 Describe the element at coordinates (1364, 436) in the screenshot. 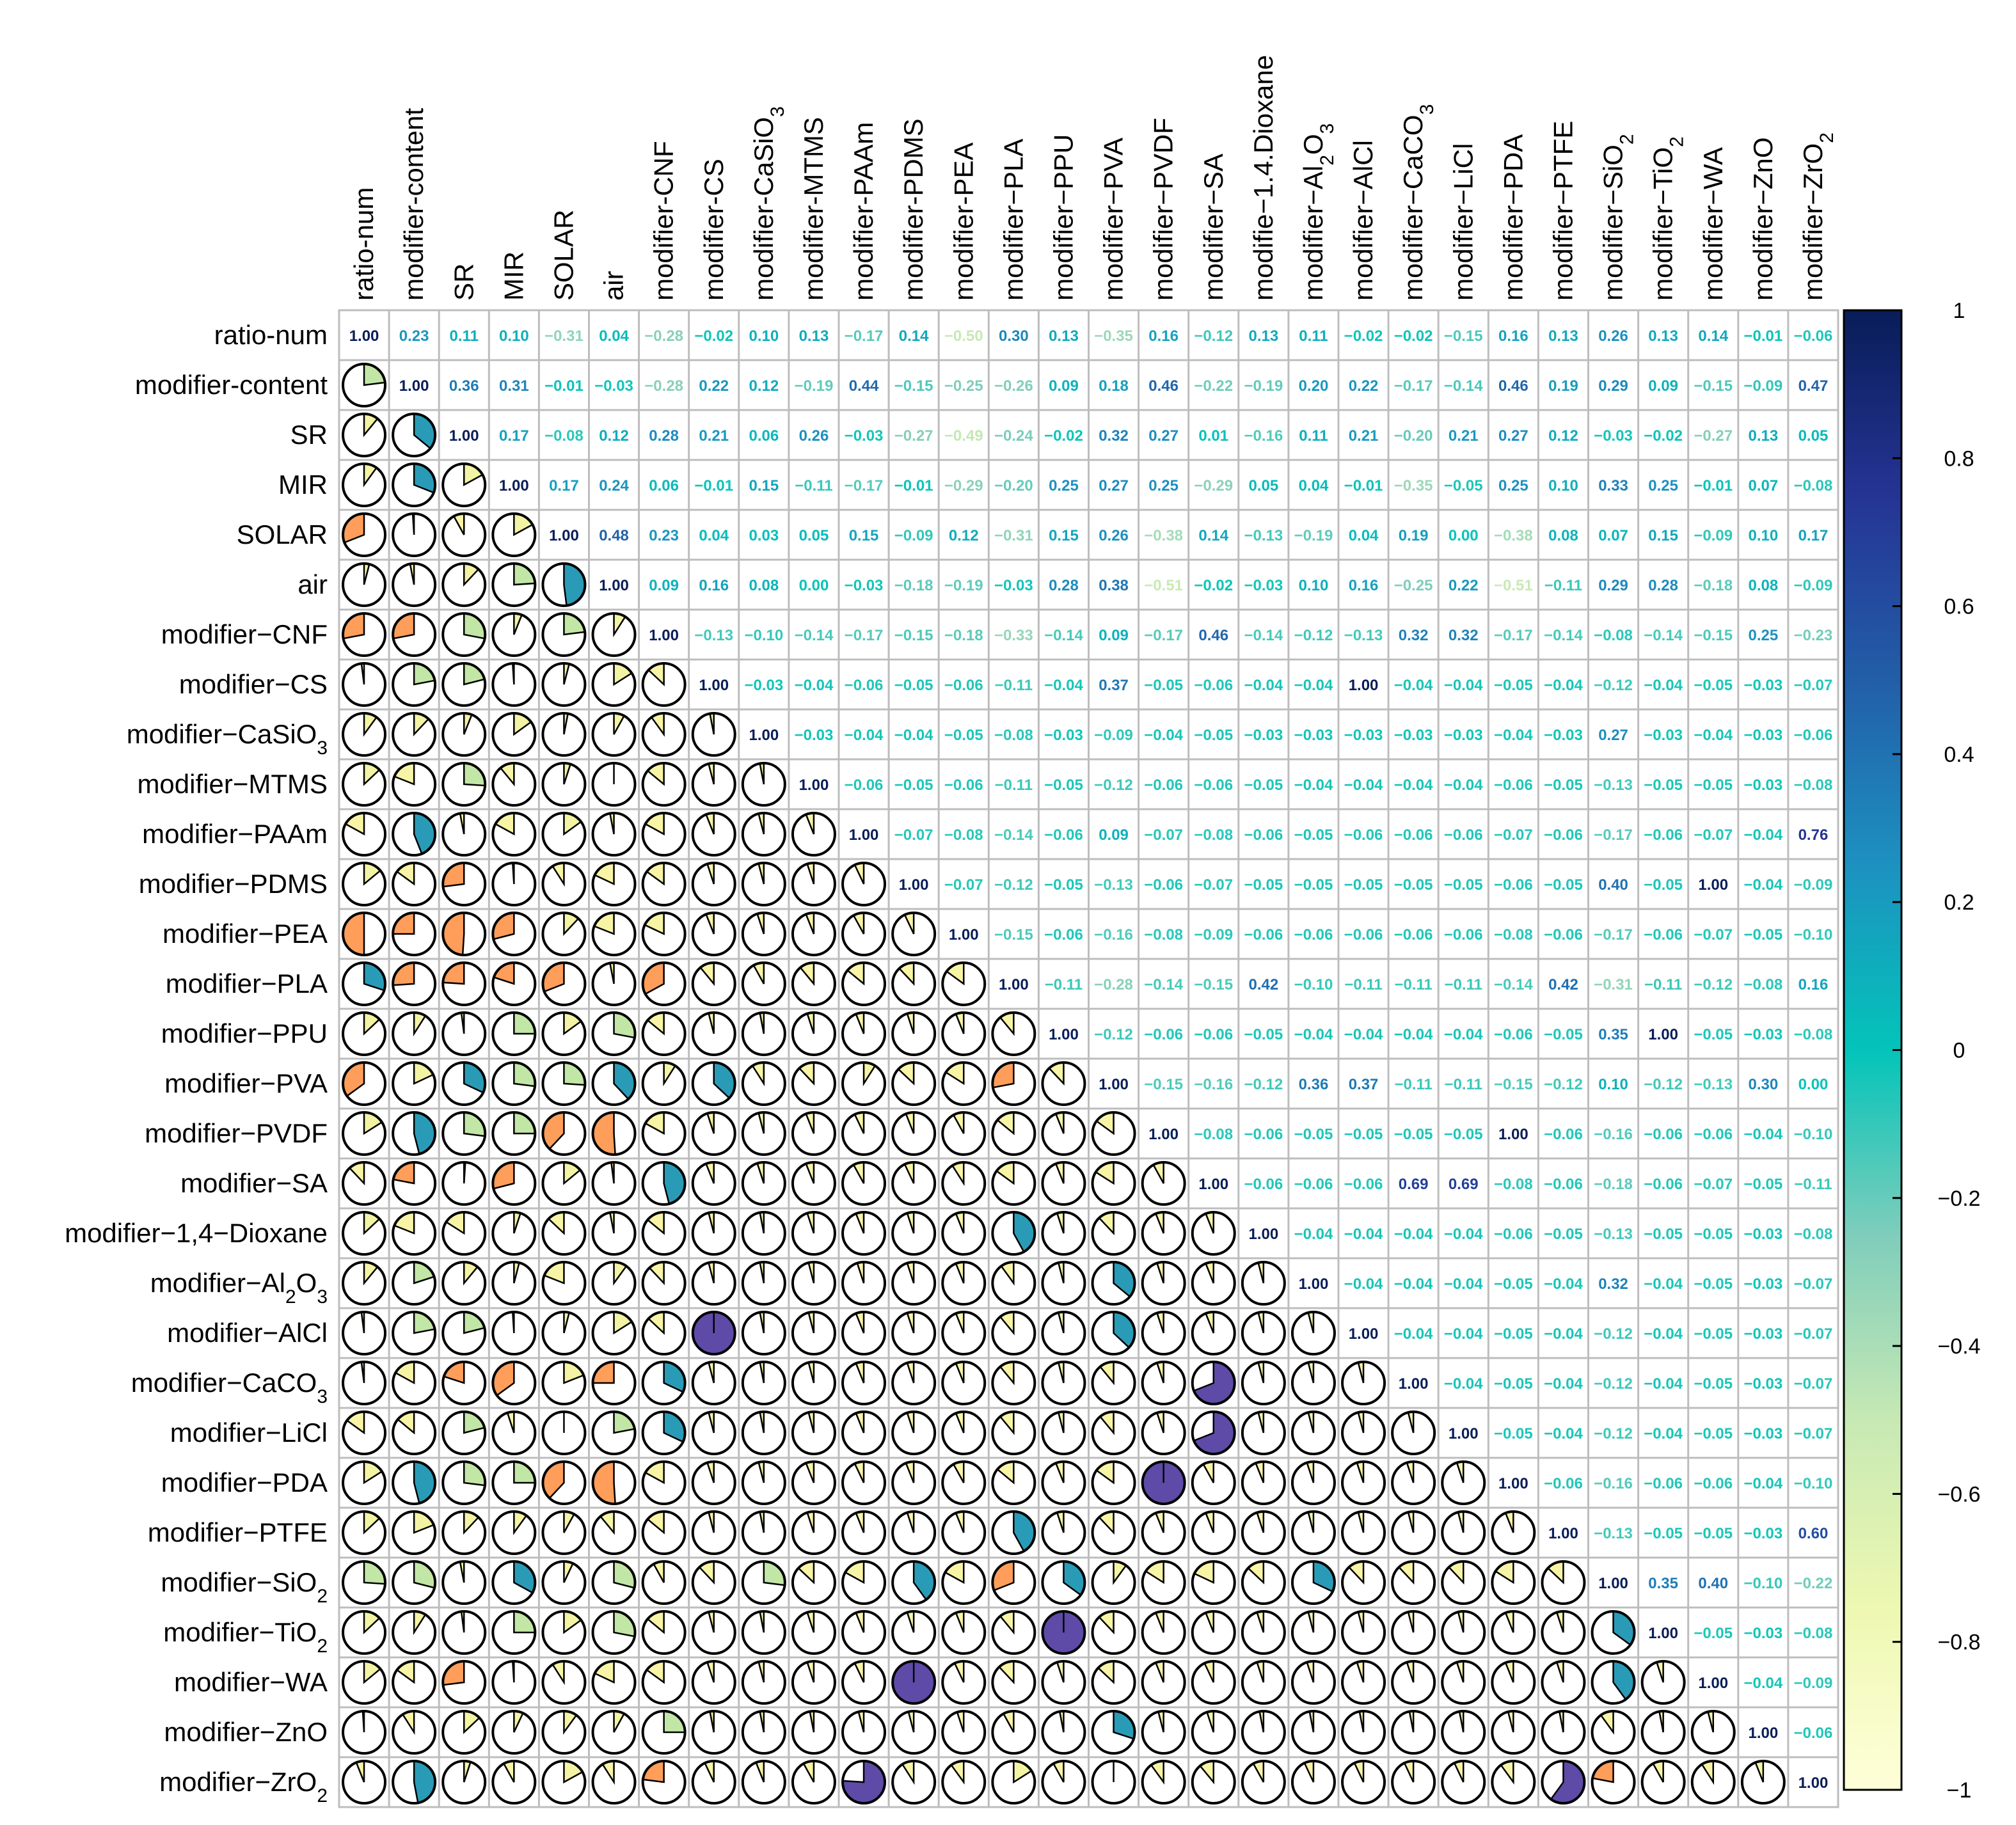

I see `cell-value: 0.21` at that location.